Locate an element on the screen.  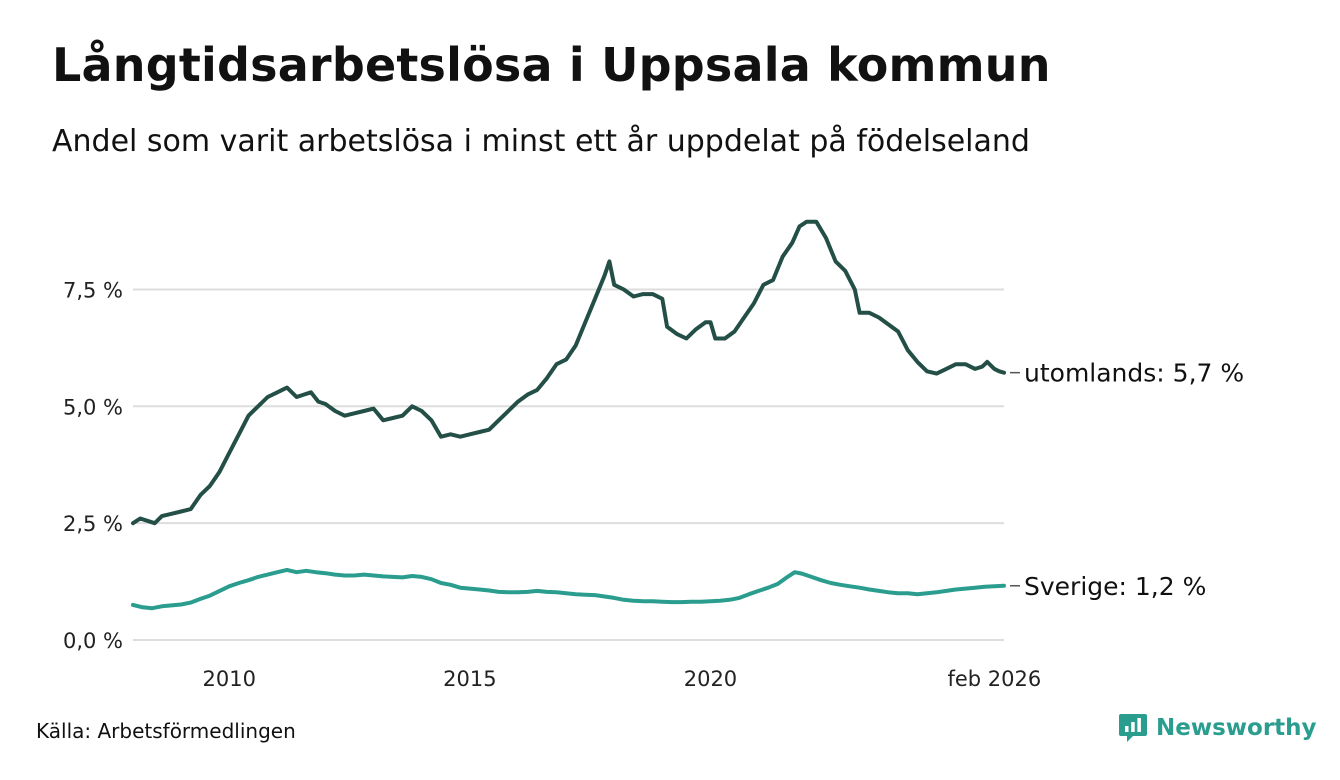
brand-name: Newsworthy is located at coordinates (1236, 728).